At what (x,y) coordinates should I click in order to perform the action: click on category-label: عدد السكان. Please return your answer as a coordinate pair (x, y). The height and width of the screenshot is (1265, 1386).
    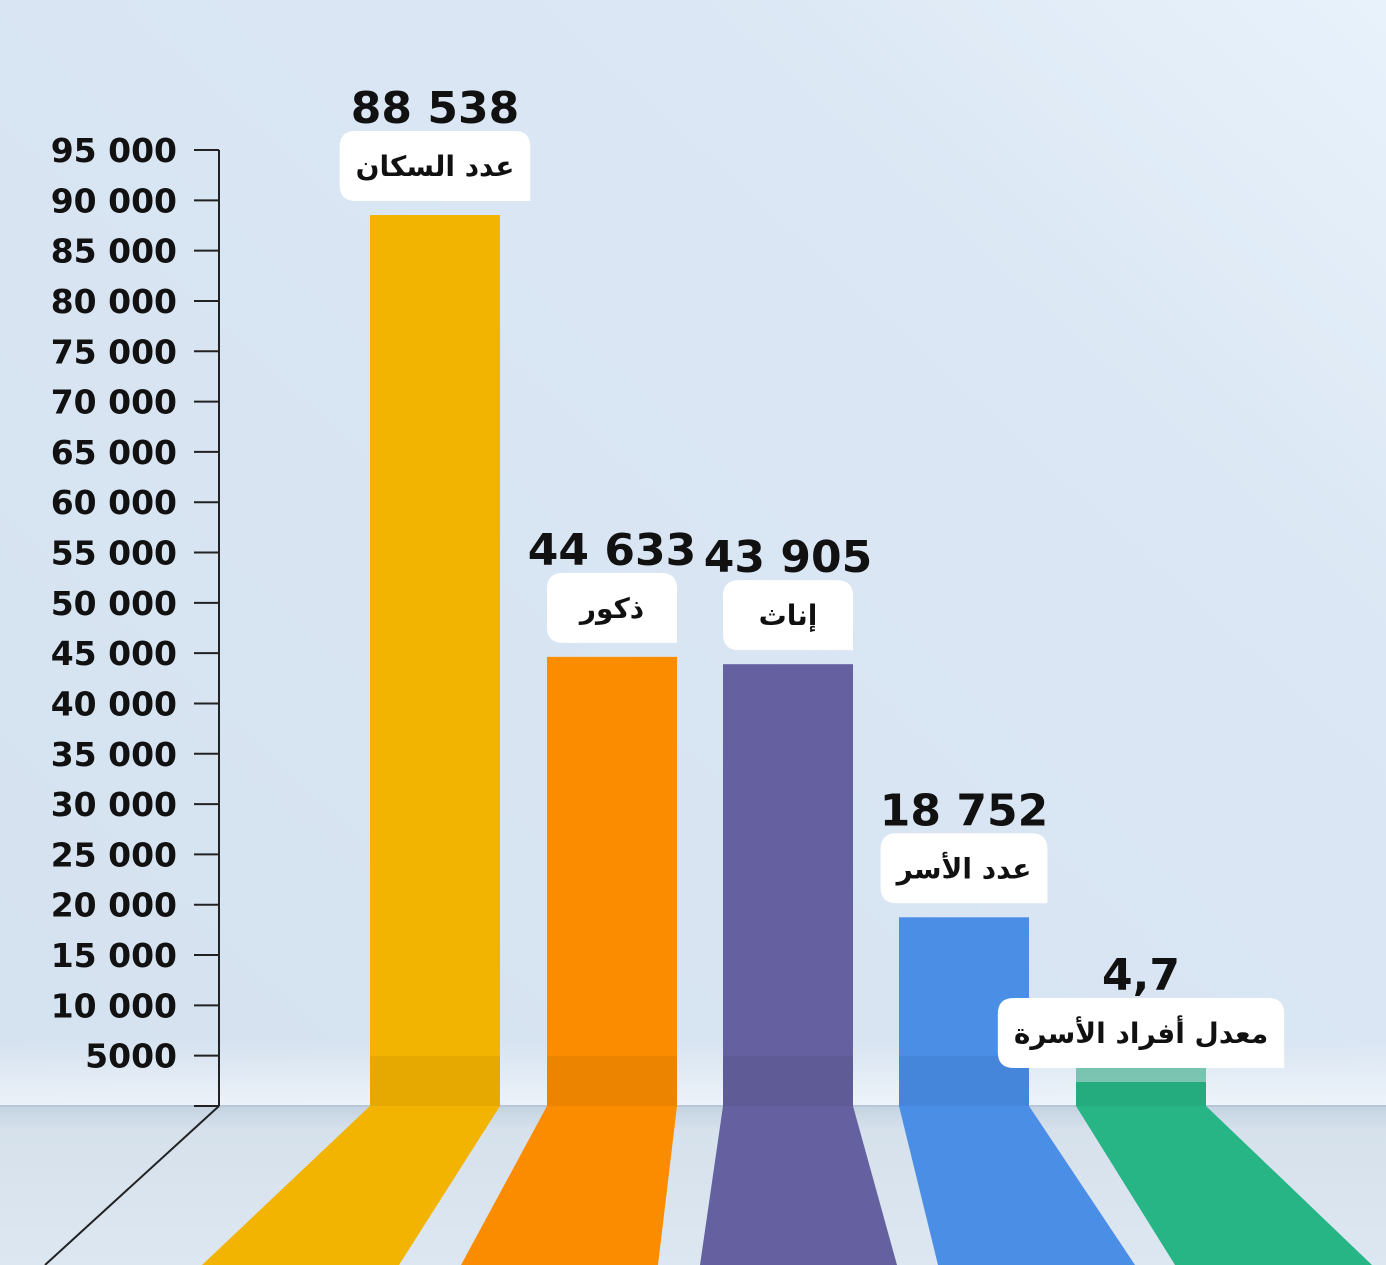
    Looking at the image, I should click on (435, 166).